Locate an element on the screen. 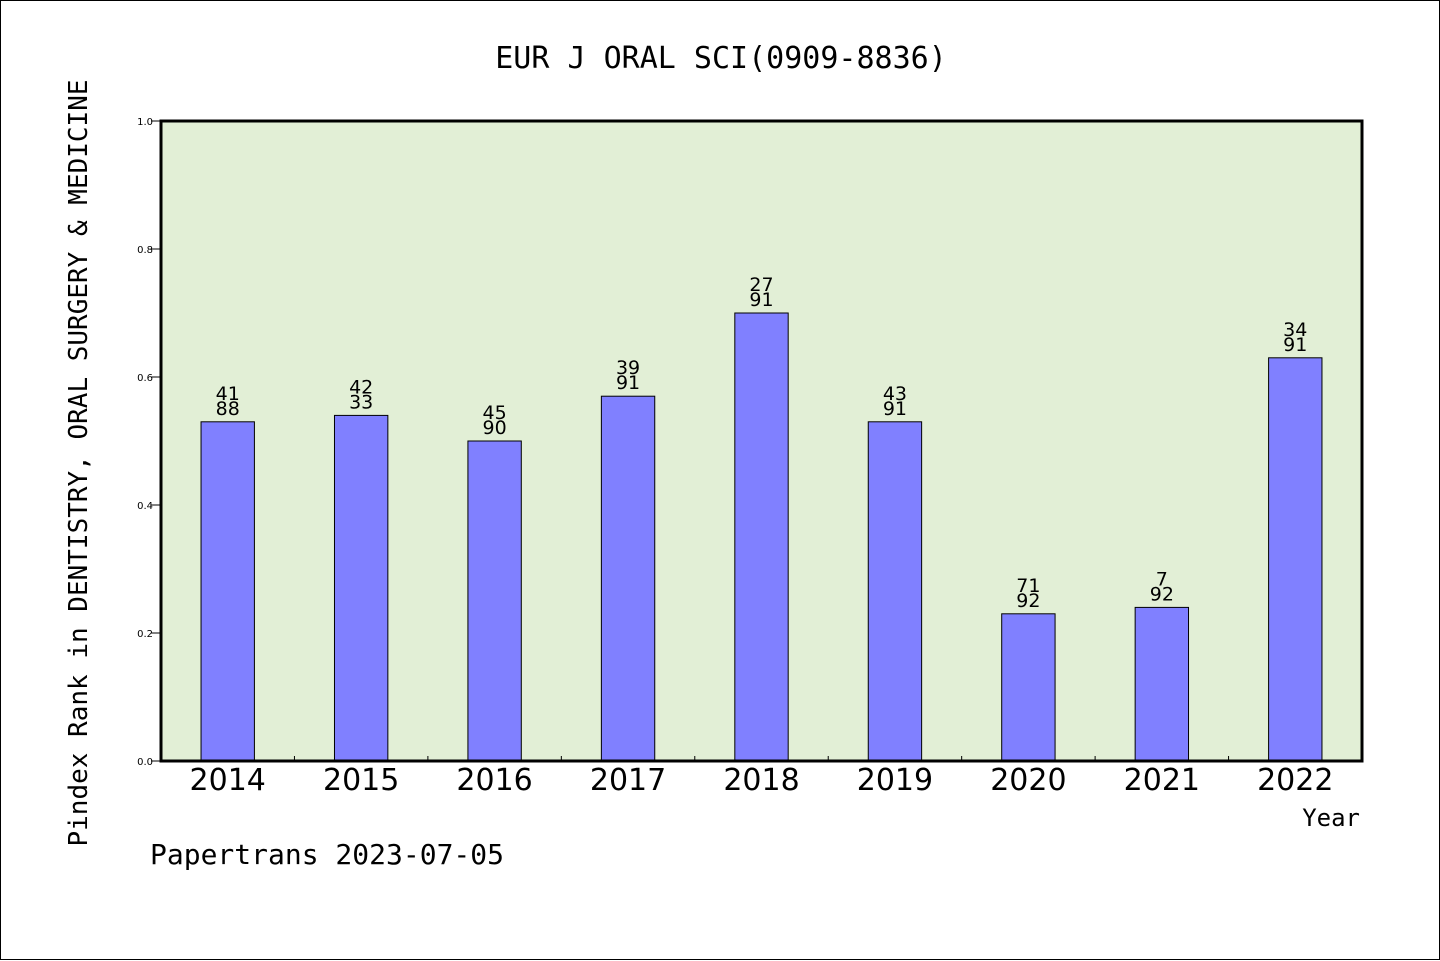  bar-2021 is located at coordinates (1162, 684).